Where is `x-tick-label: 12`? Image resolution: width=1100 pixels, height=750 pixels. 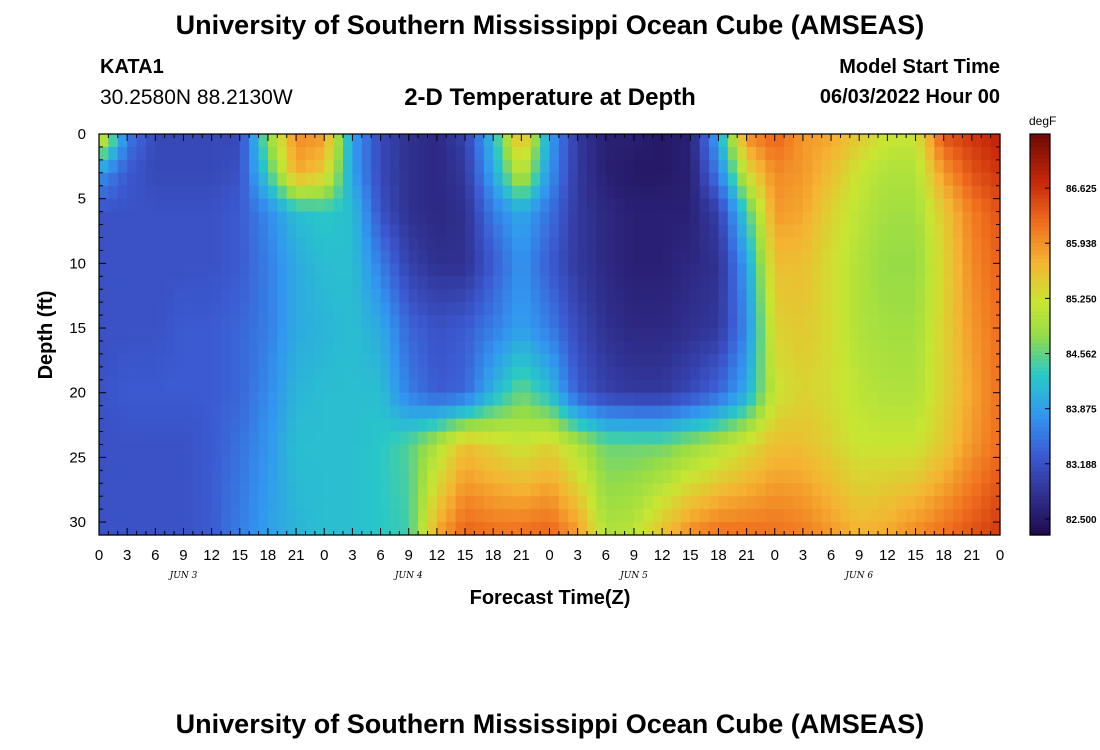 x-tick-label: 12 is located at coordinates (437, 555).